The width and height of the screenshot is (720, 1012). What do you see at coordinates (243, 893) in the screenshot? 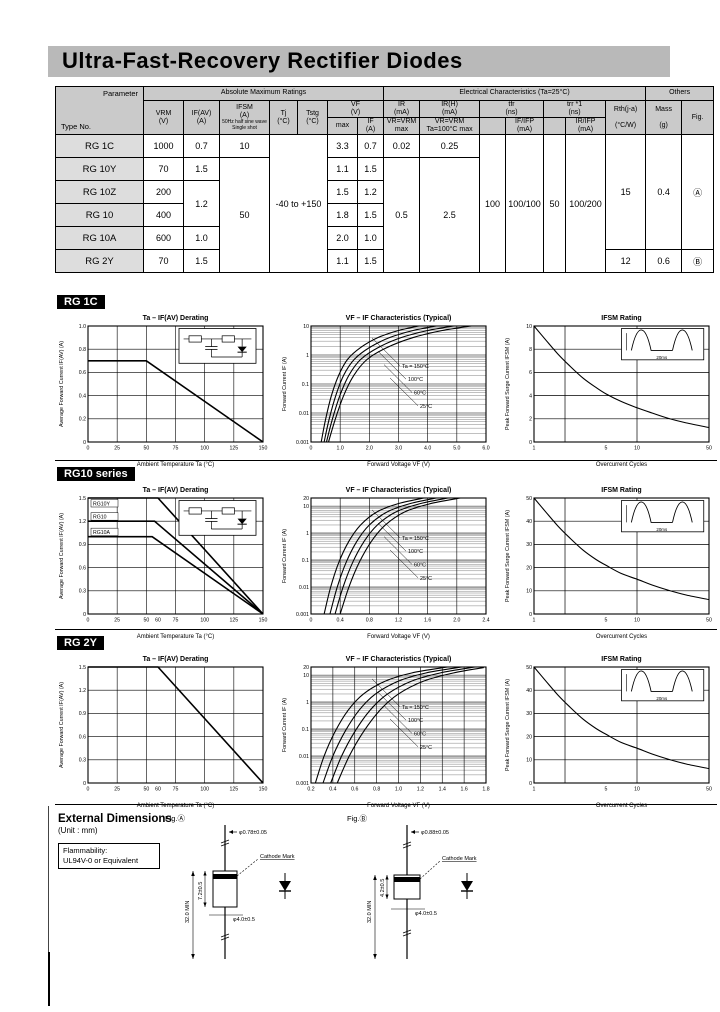
I see `fig-a-drawing: Fig.Ⓐ φ0.78±0.05 Cathode Mark 32.0 MIN` at bounding box center [243, 893].